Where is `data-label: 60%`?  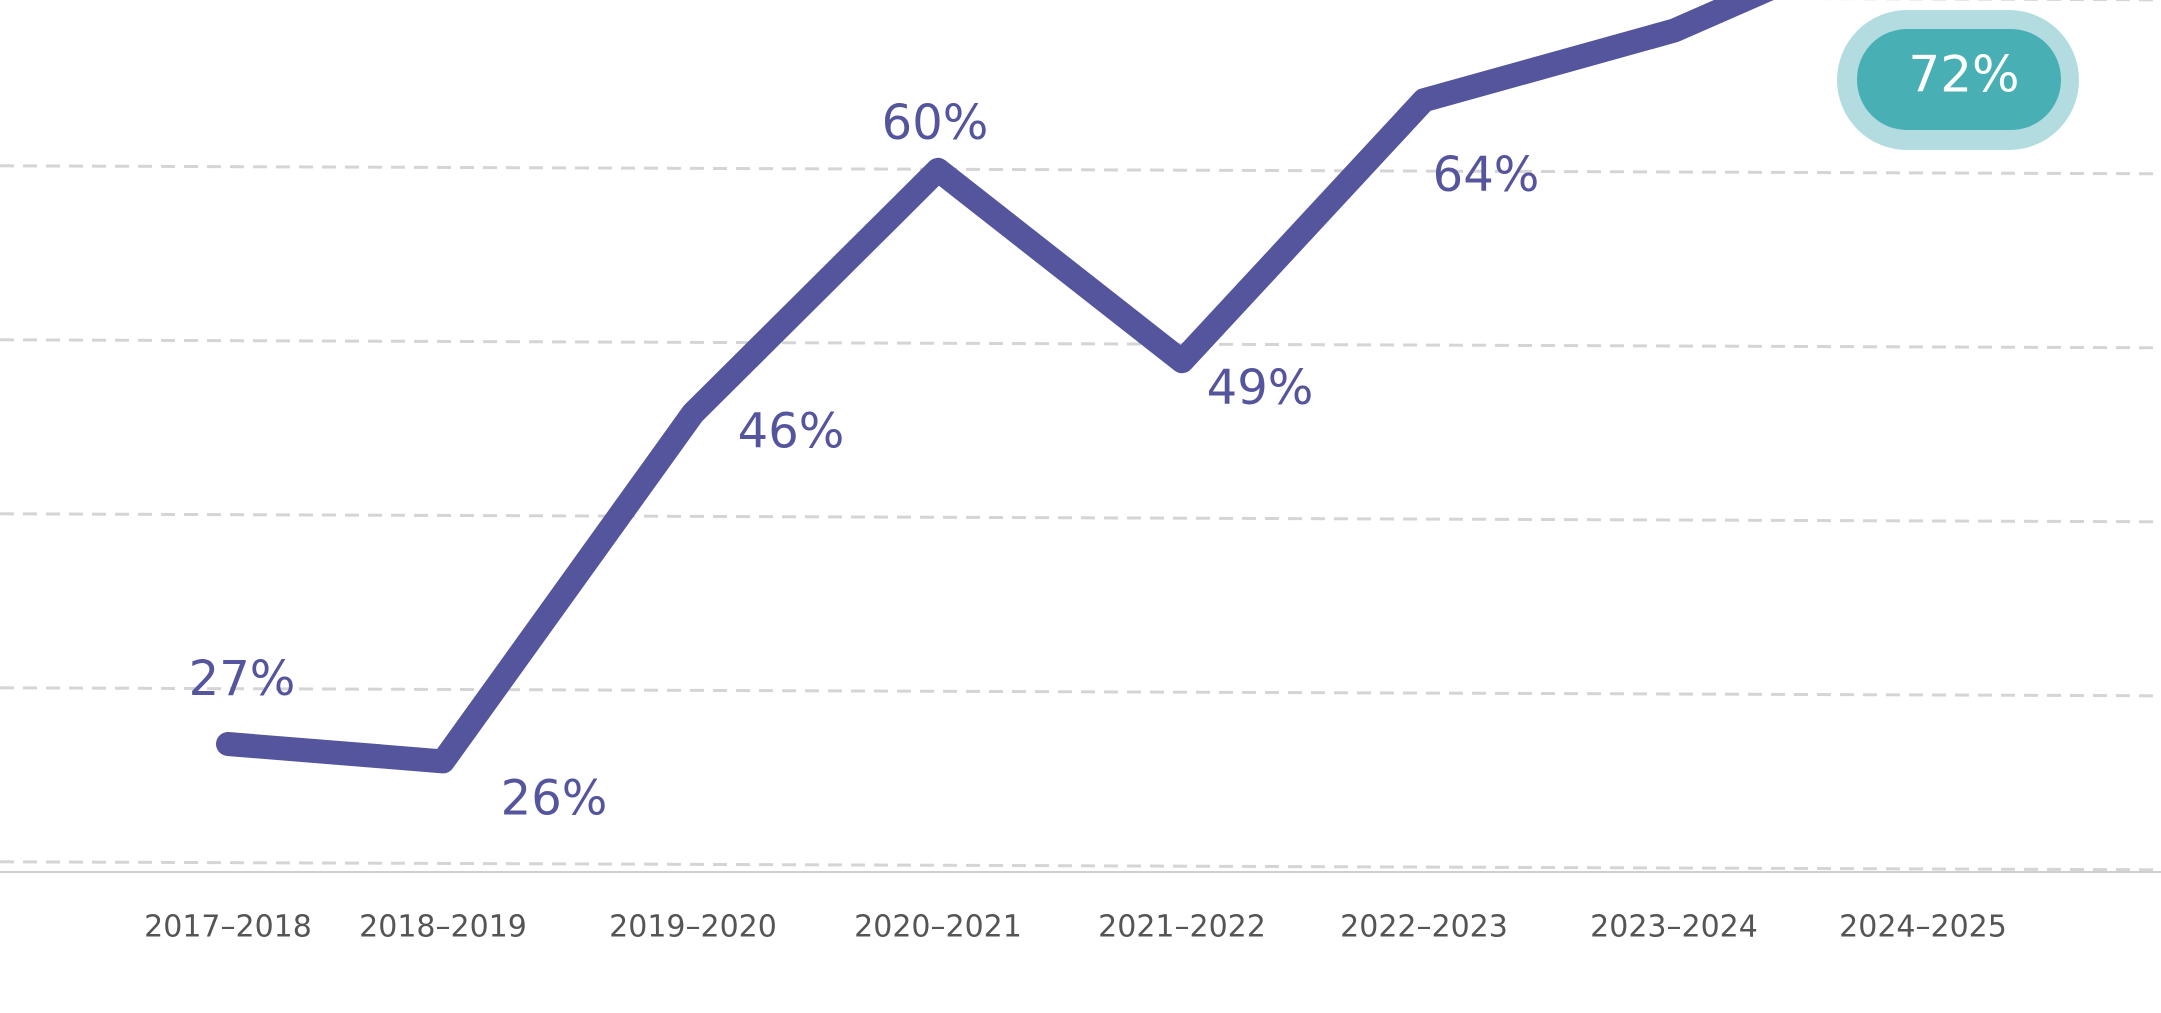 data-label: 60% is located at coordinates (935, 123).